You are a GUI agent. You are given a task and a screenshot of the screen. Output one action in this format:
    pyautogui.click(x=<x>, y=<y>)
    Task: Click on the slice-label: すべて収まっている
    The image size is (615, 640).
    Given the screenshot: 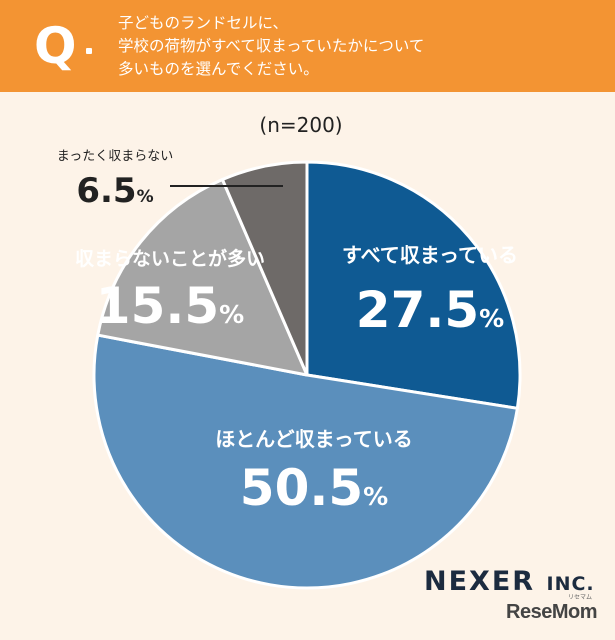 What is the action you would take?
    pyautogui.click(x=430, y=255)
    